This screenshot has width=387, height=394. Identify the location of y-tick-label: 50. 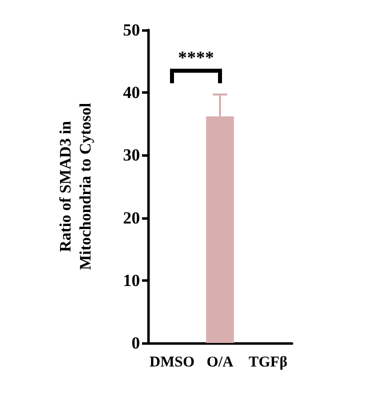
(131, 30).